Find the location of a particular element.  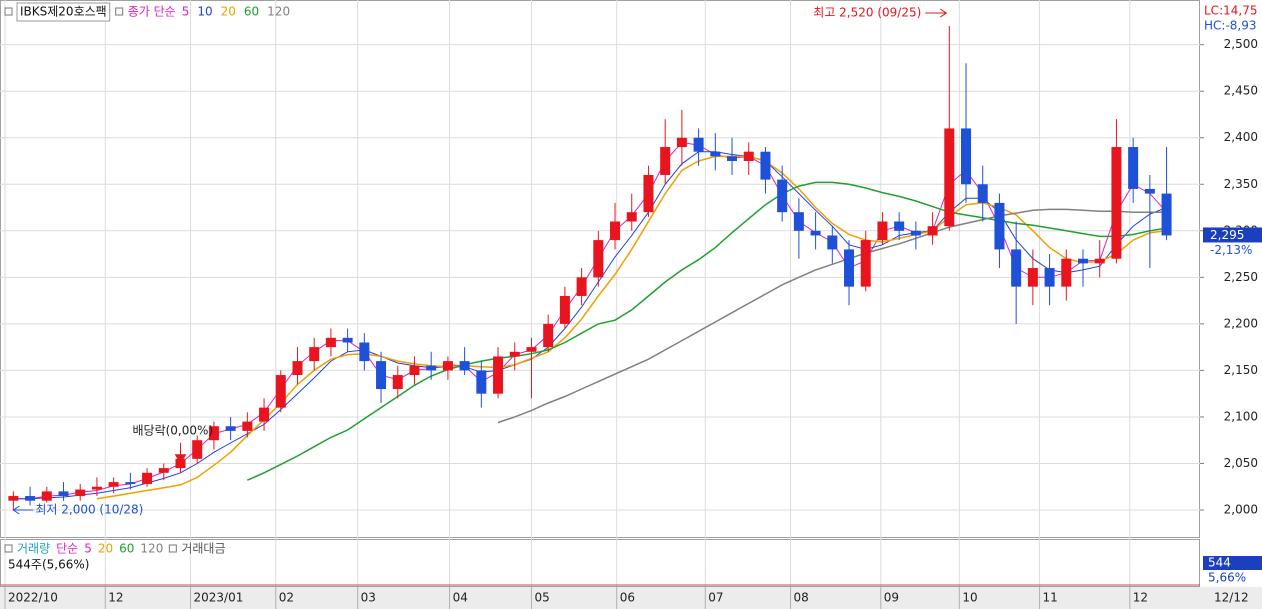

x-tick-label: 08 is located at coordinates (801, 598).